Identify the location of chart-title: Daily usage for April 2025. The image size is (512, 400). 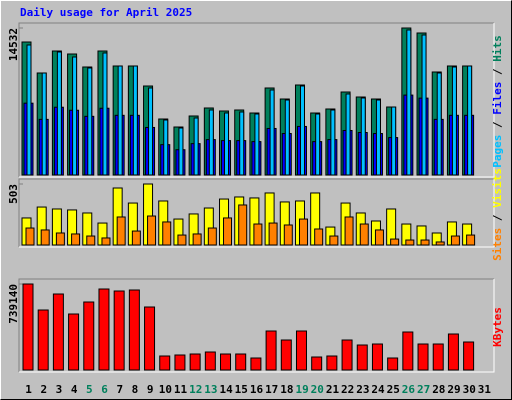
(106, 12).